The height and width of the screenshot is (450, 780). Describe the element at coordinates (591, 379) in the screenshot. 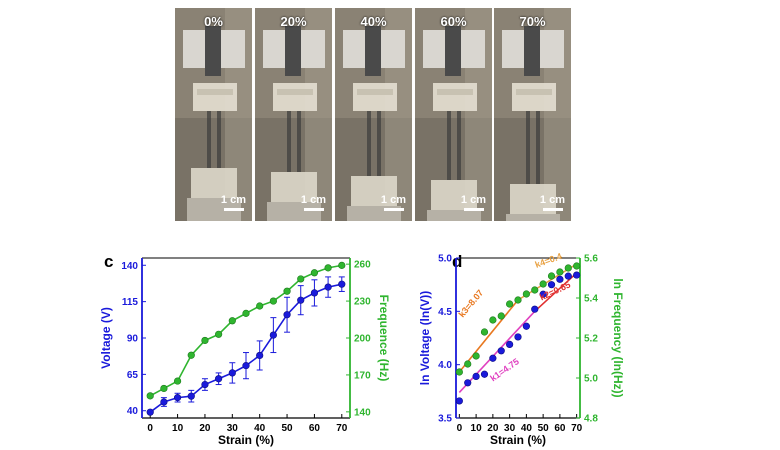

I see `y2-tick-label: 5.0` at that location.